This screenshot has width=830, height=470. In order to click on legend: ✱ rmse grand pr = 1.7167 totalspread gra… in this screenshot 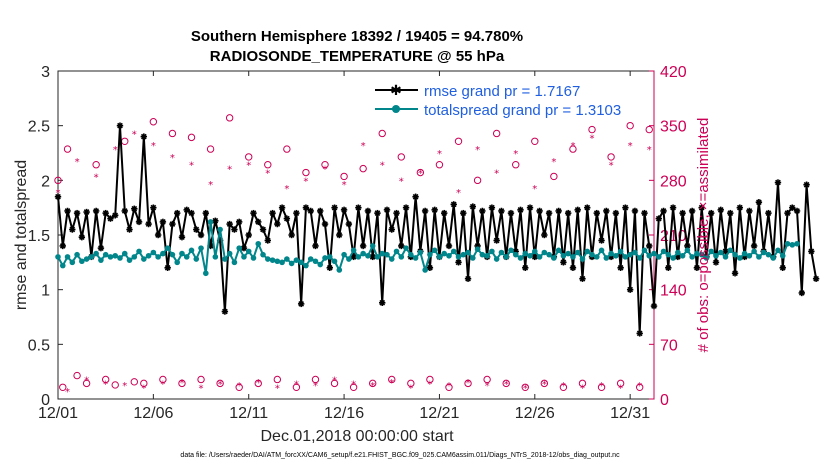, I will do `click(498, 101)`.